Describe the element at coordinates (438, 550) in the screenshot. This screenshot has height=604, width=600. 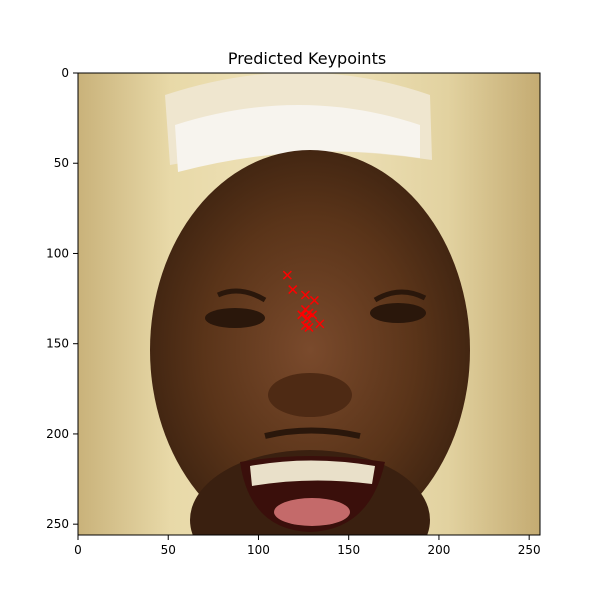
I see `x-tick-label: 200` at that location.